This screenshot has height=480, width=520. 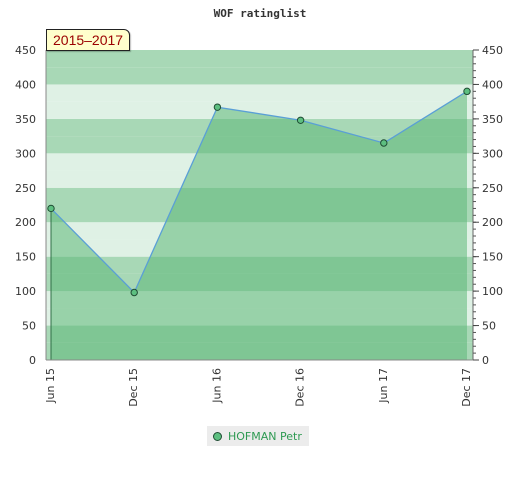 I want to click on chart-title: WOF ratinglist, so click(x=260, y=13).